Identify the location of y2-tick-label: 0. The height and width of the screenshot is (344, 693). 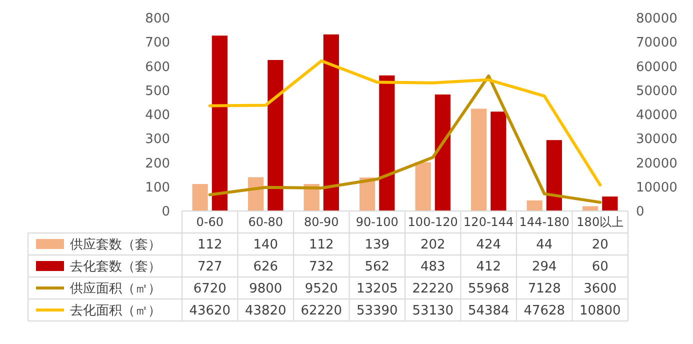
(640, 212).